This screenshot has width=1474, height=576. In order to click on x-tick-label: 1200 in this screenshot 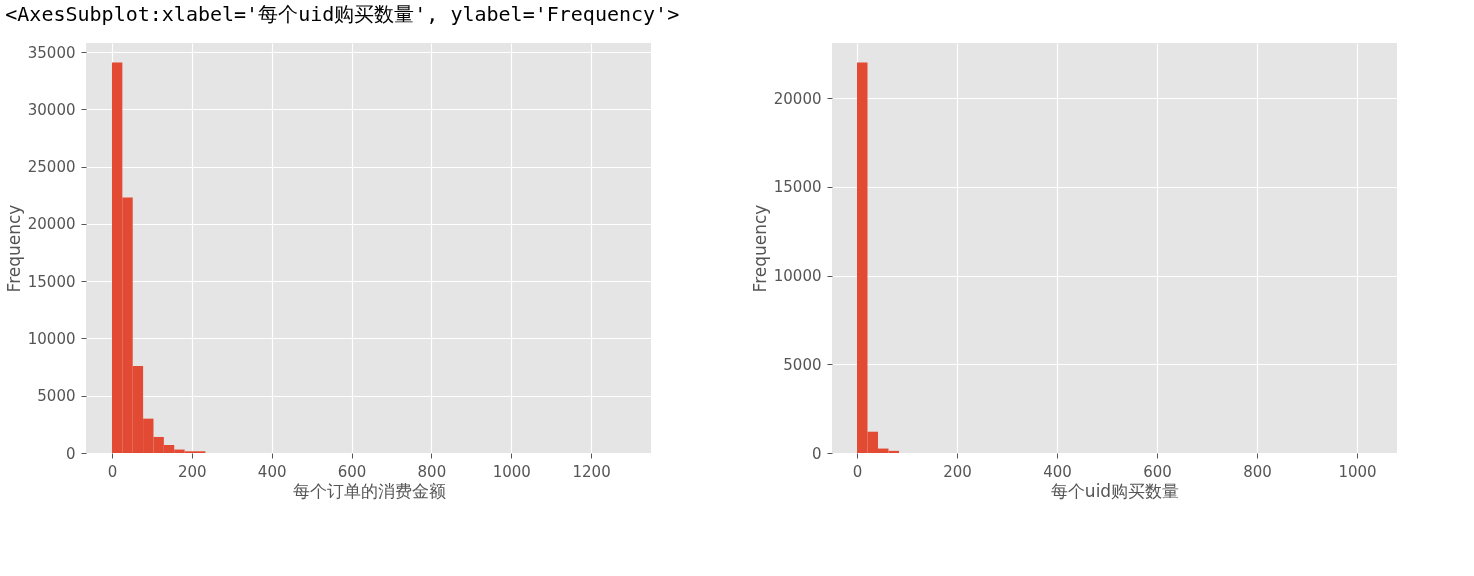, I will do `click(591, 471)`.